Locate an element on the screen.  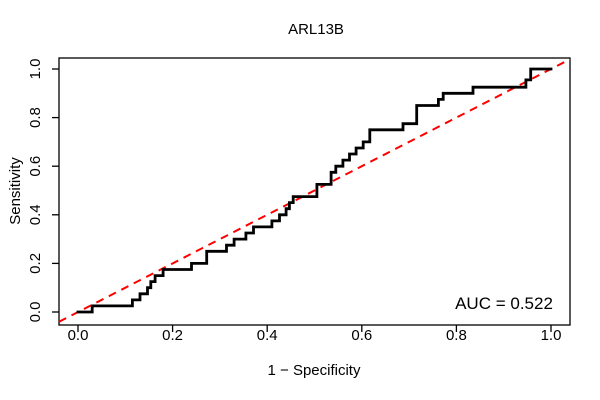
y-tick-label: 1.0 is located at coordinates (35, 69).